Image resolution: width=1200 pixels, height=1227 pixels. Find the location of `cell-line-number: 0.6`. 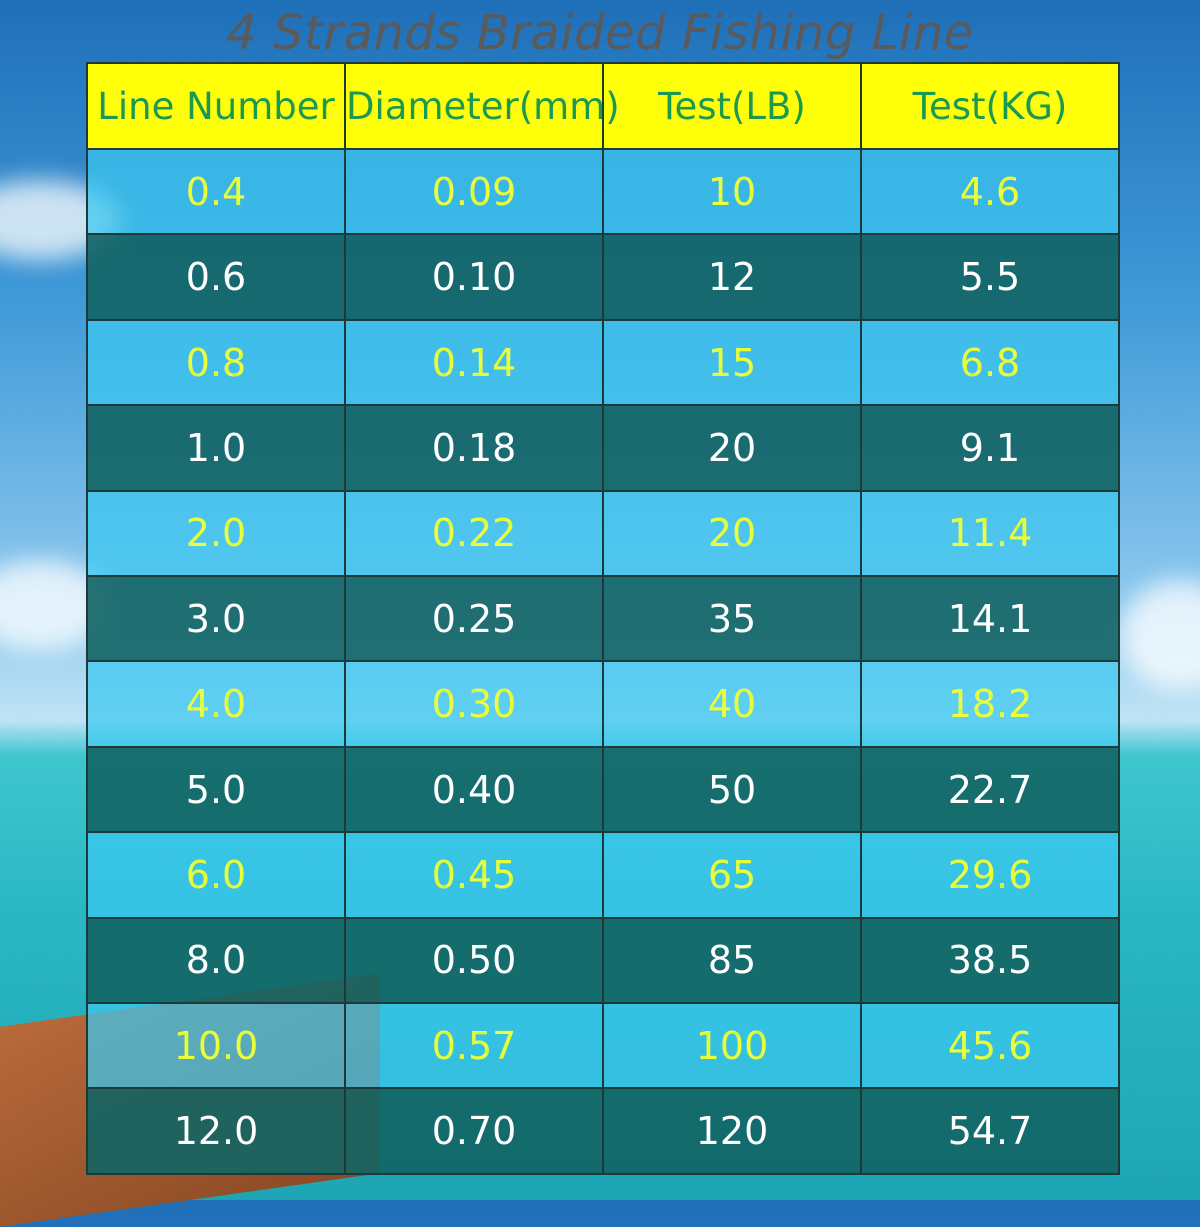

cell-line-number: 0.6 is located at coordinates (216, 277).